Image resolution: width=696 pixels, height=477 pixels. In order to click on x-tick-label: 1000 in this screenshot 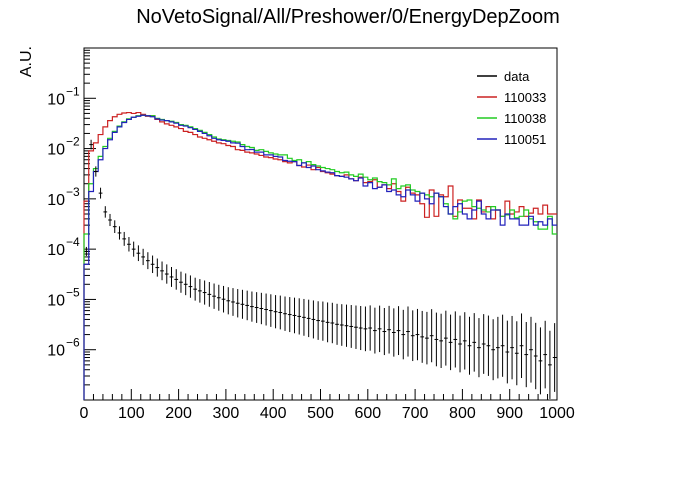, I will do `click(557, 413)`.